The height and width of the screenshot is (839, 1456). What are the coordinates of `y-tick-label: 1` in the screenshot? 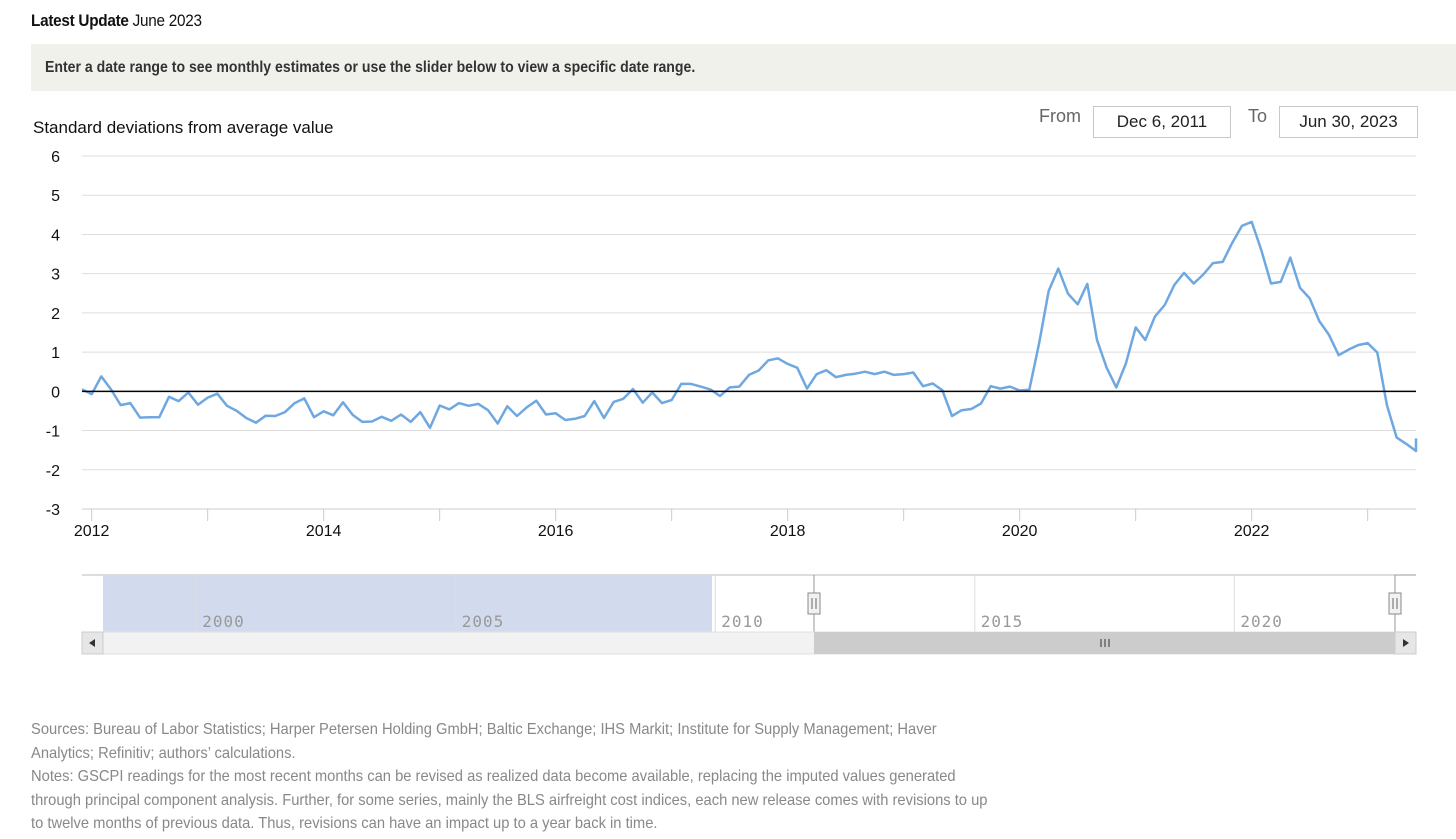 It's located at (55, 353).